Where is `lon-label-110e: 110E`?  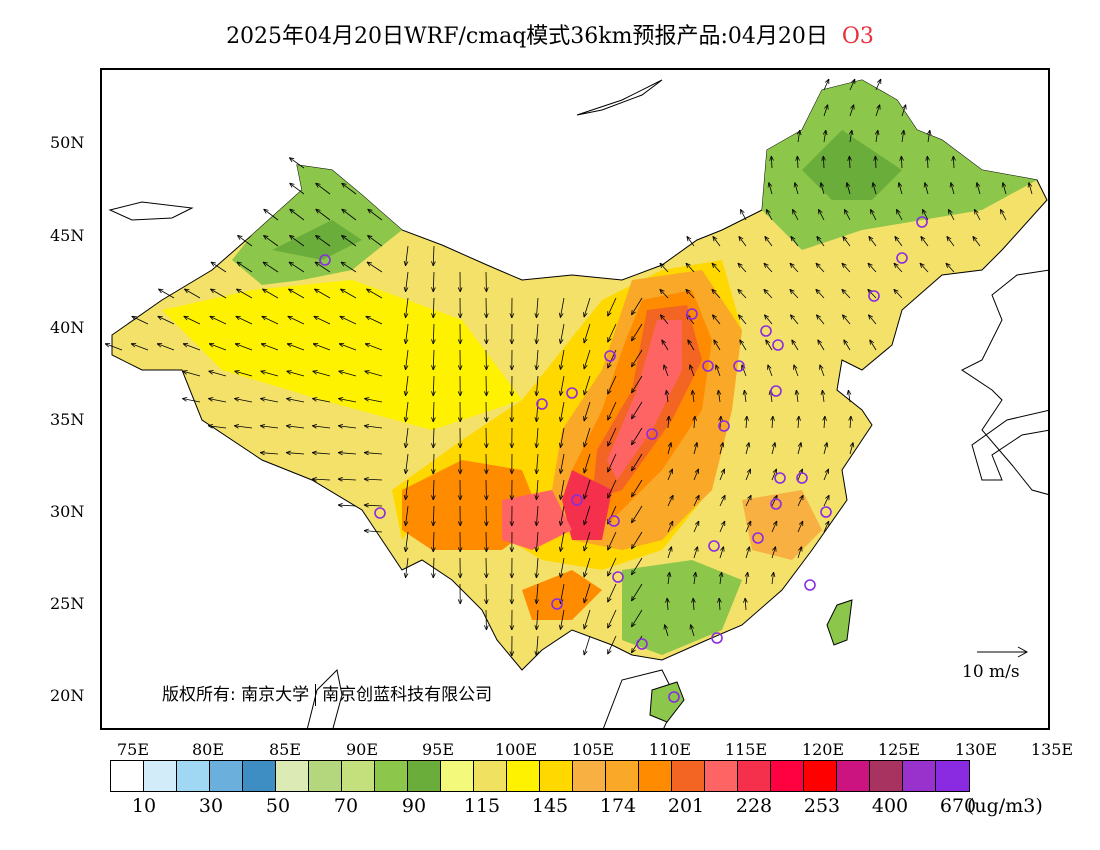
lon-label-110e: 110E is located at coordinates (670, 749).